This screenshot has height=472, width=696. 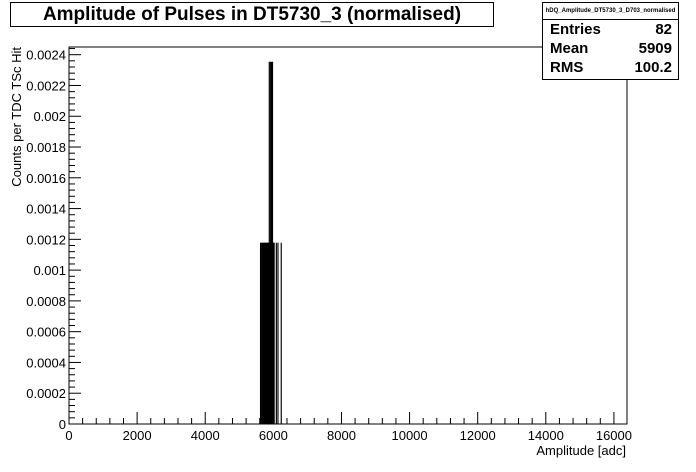 What do you see at coordinates (653, 67) in the screenshot?
I see `stats-value: 100.2` at bounding box center [653, 67].